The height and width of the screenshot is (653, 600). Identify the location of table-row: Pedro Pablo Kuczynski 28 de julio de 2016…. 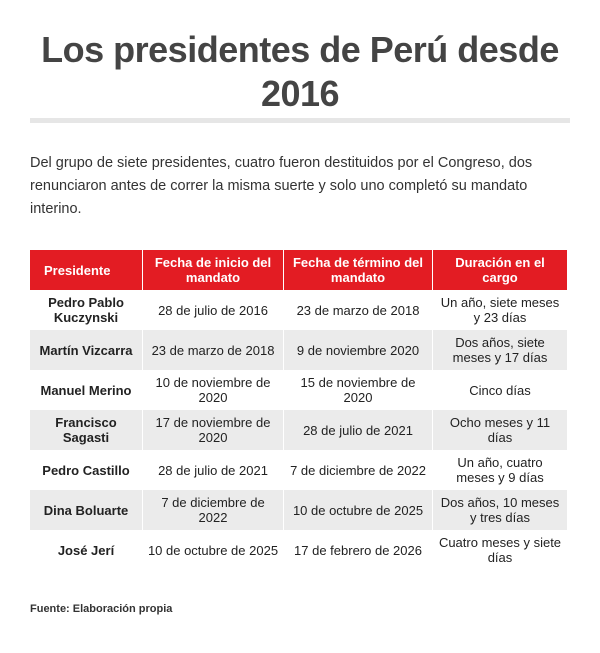
(299, 310).